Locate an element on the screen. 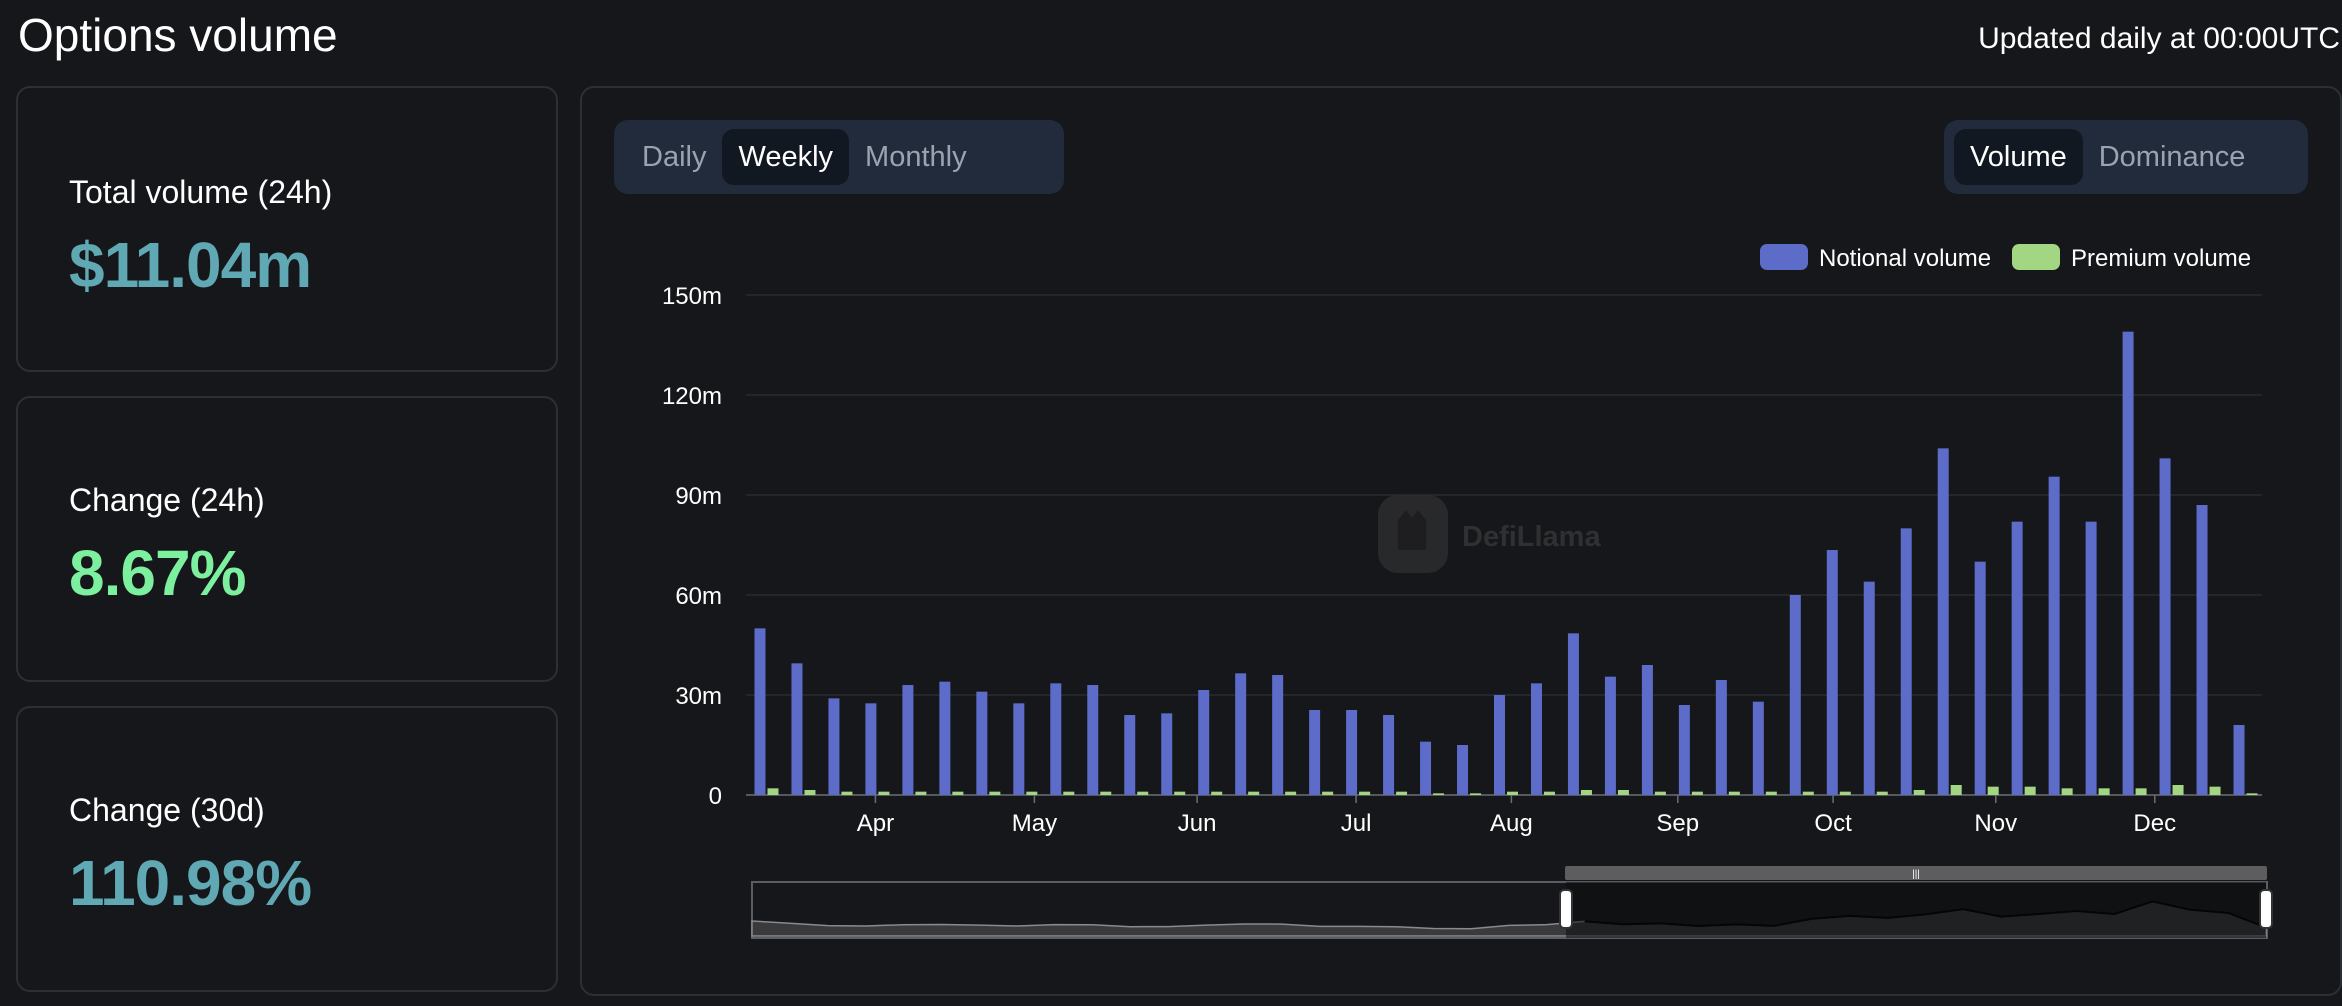 The height and width of the screenshot is (1006, 2342). stat-card-change-30d: Change (30d) 110.98% is located at coordinates (287, 849).